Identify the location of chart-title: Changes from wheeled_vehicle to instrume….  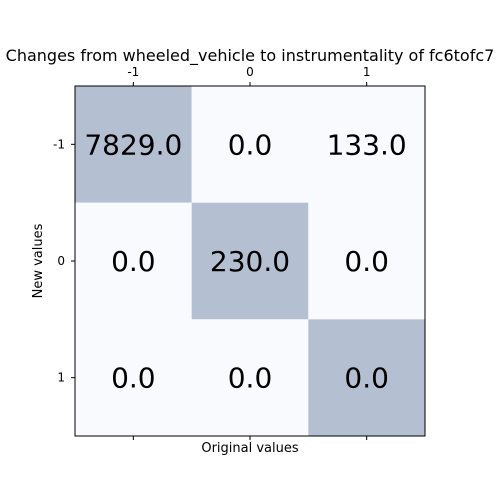
(250, 56).